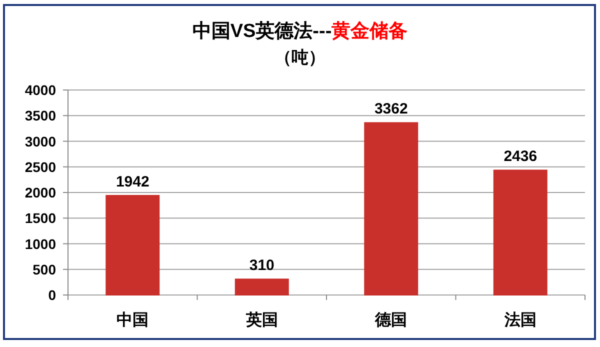  Describe the element at coordinates (521, 157) in the screenshot. I see `data-label: 2436` at that location.